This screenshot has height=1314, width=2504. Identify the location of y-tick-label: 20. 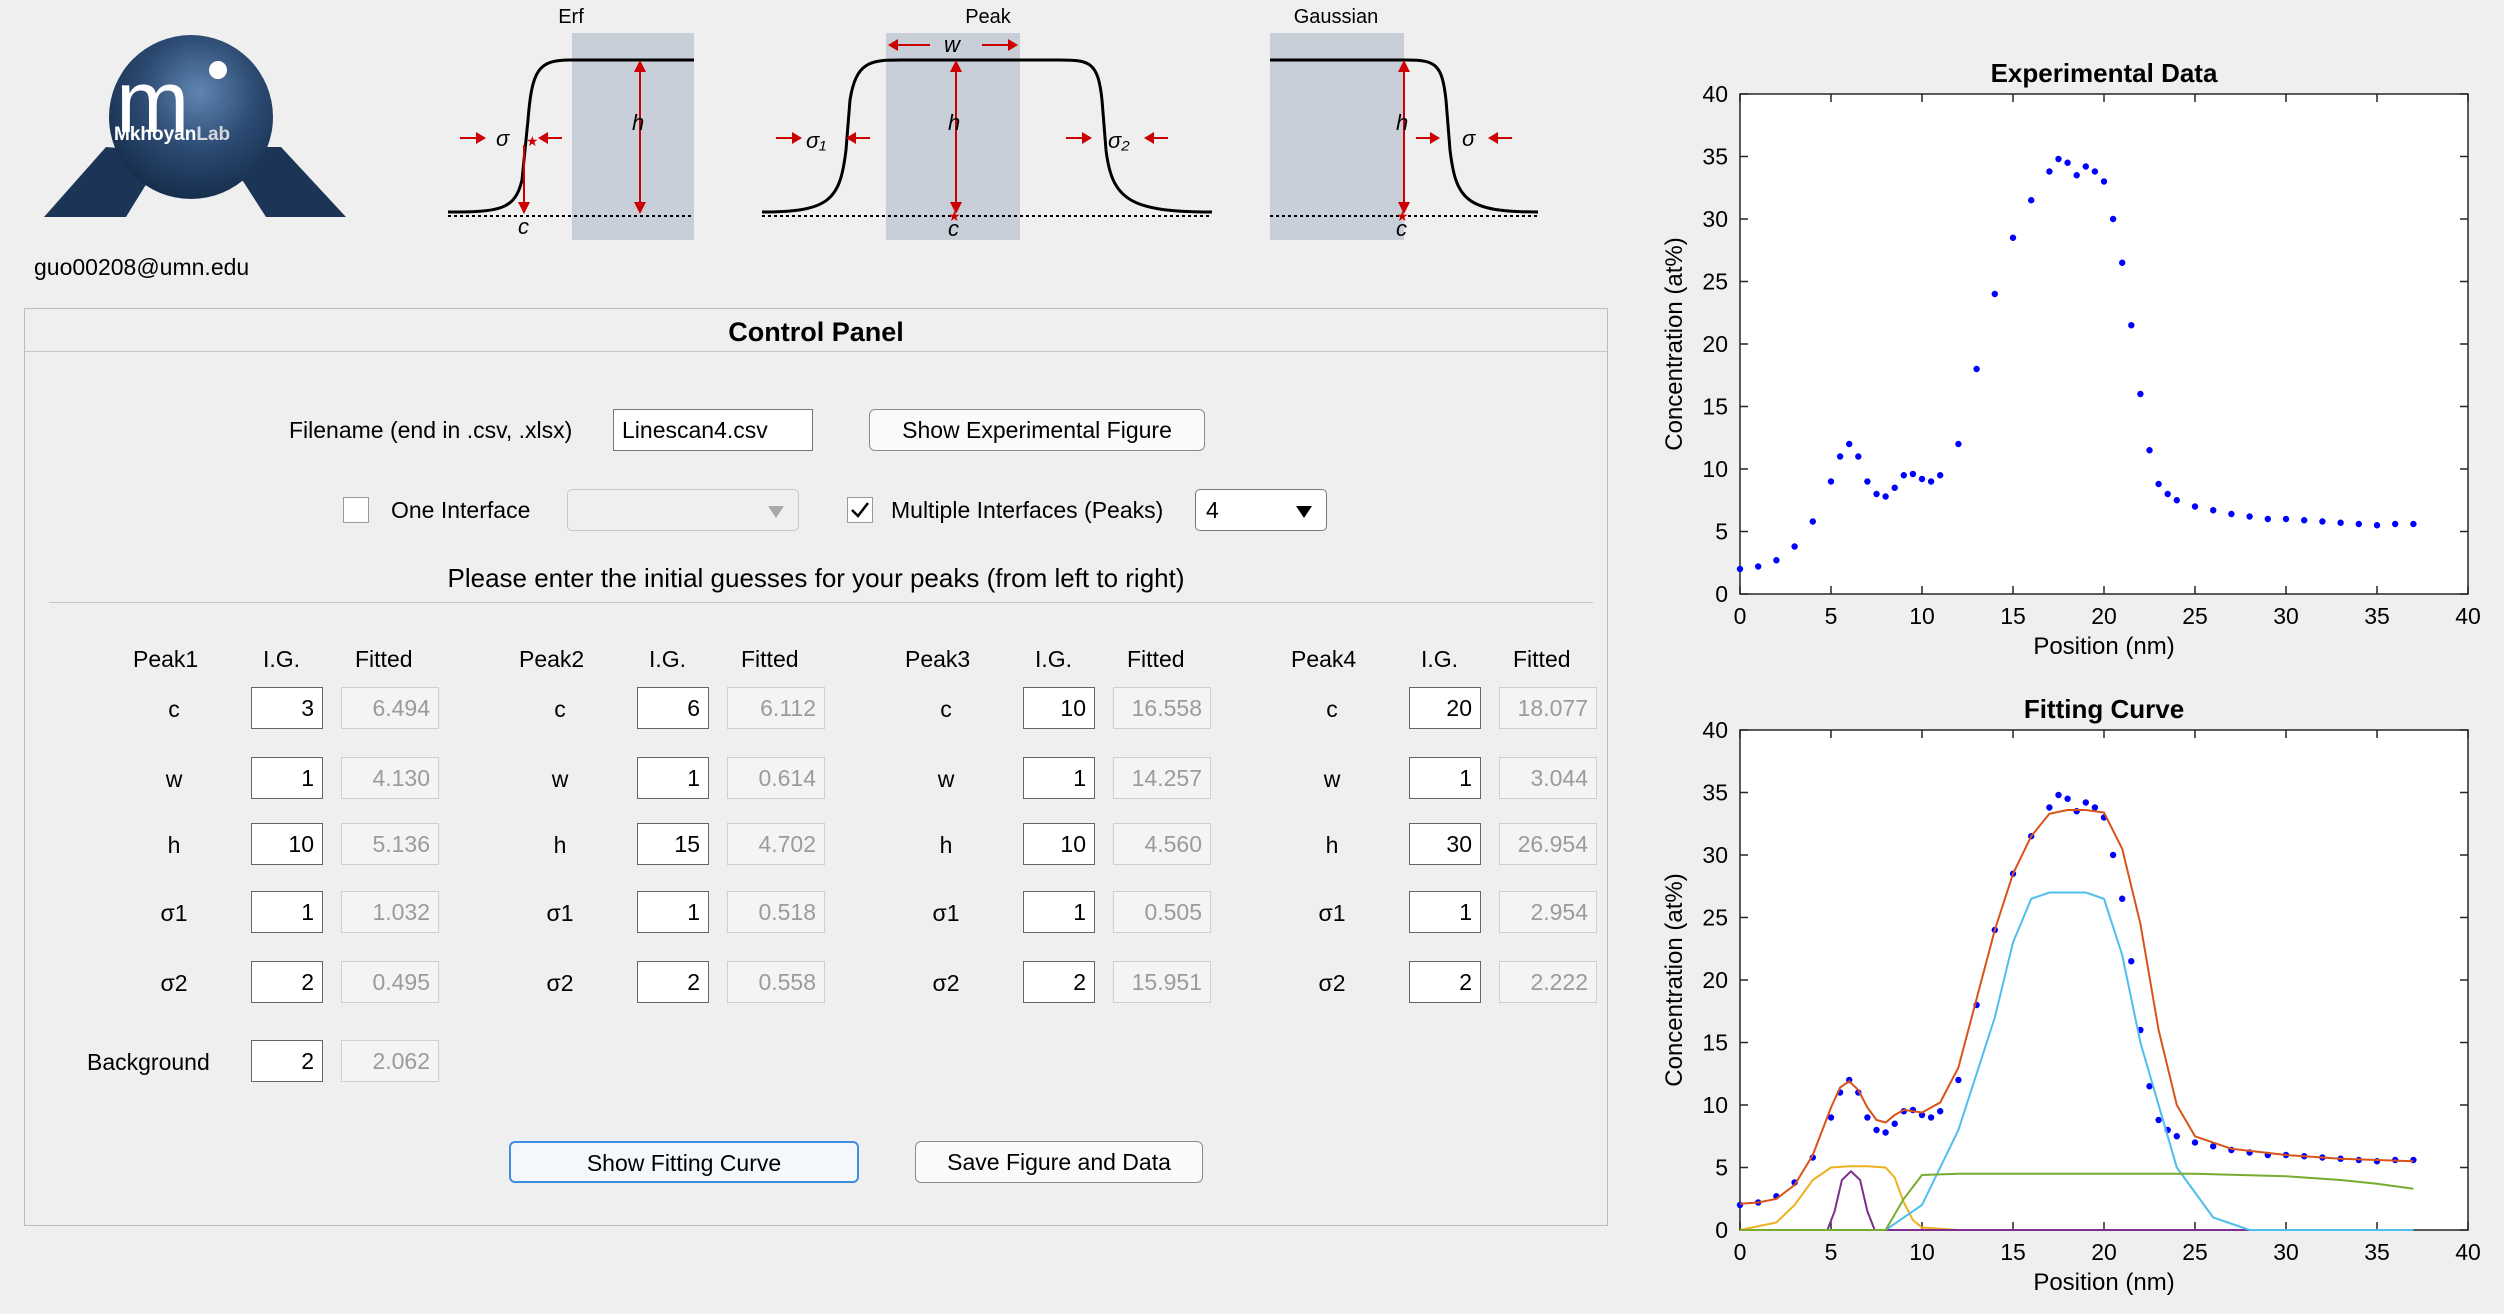
(1715, 980).